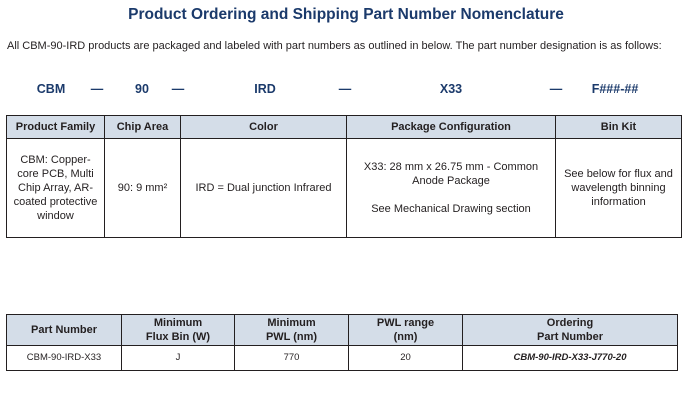 This screenshot has height=403, width=692. What do you see at coordinates (178, 337) in the screenshot?
I see `header-min-flux-line2: Flux Bin (W)` at bounding box center [178, 337].